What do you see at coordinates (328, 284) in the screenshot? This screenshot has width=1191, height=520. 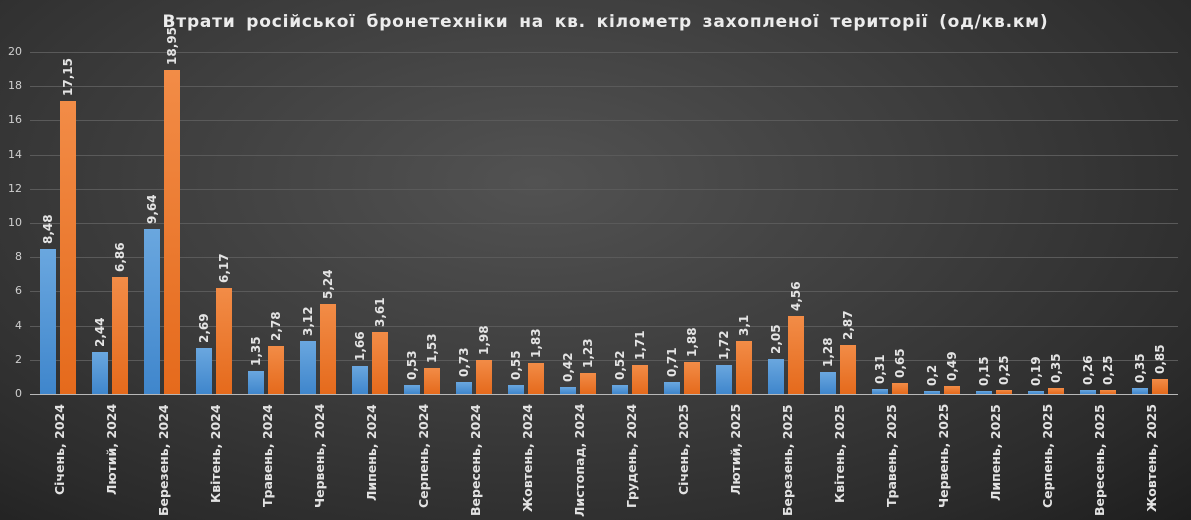 I see `data-label: 5,24` at bounding box center [328, 284].